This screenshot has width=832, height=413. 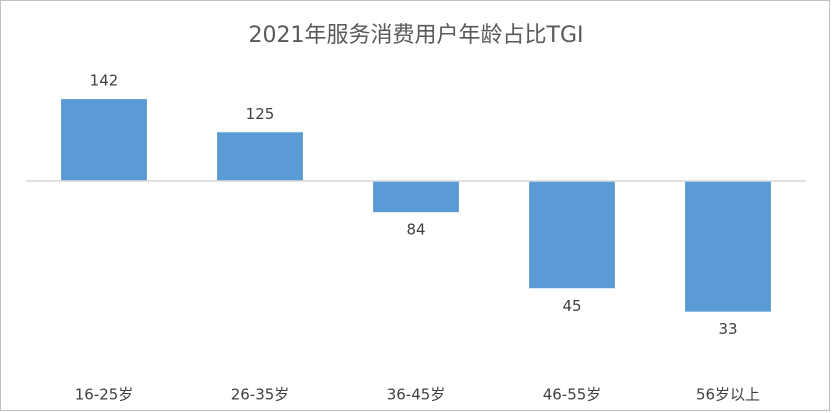 What do you see at coordinates (415, 230) in the screenshot?
I see `data-label: 84` at bounding box center [415, 230].